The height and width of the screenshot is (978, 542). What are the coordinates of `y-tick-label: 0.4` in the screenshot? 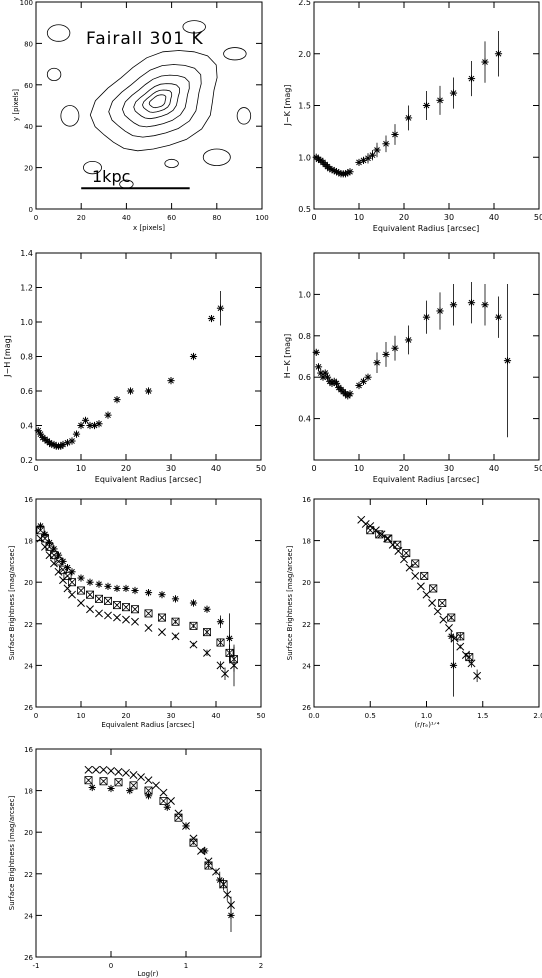 It's located at (304, 419).